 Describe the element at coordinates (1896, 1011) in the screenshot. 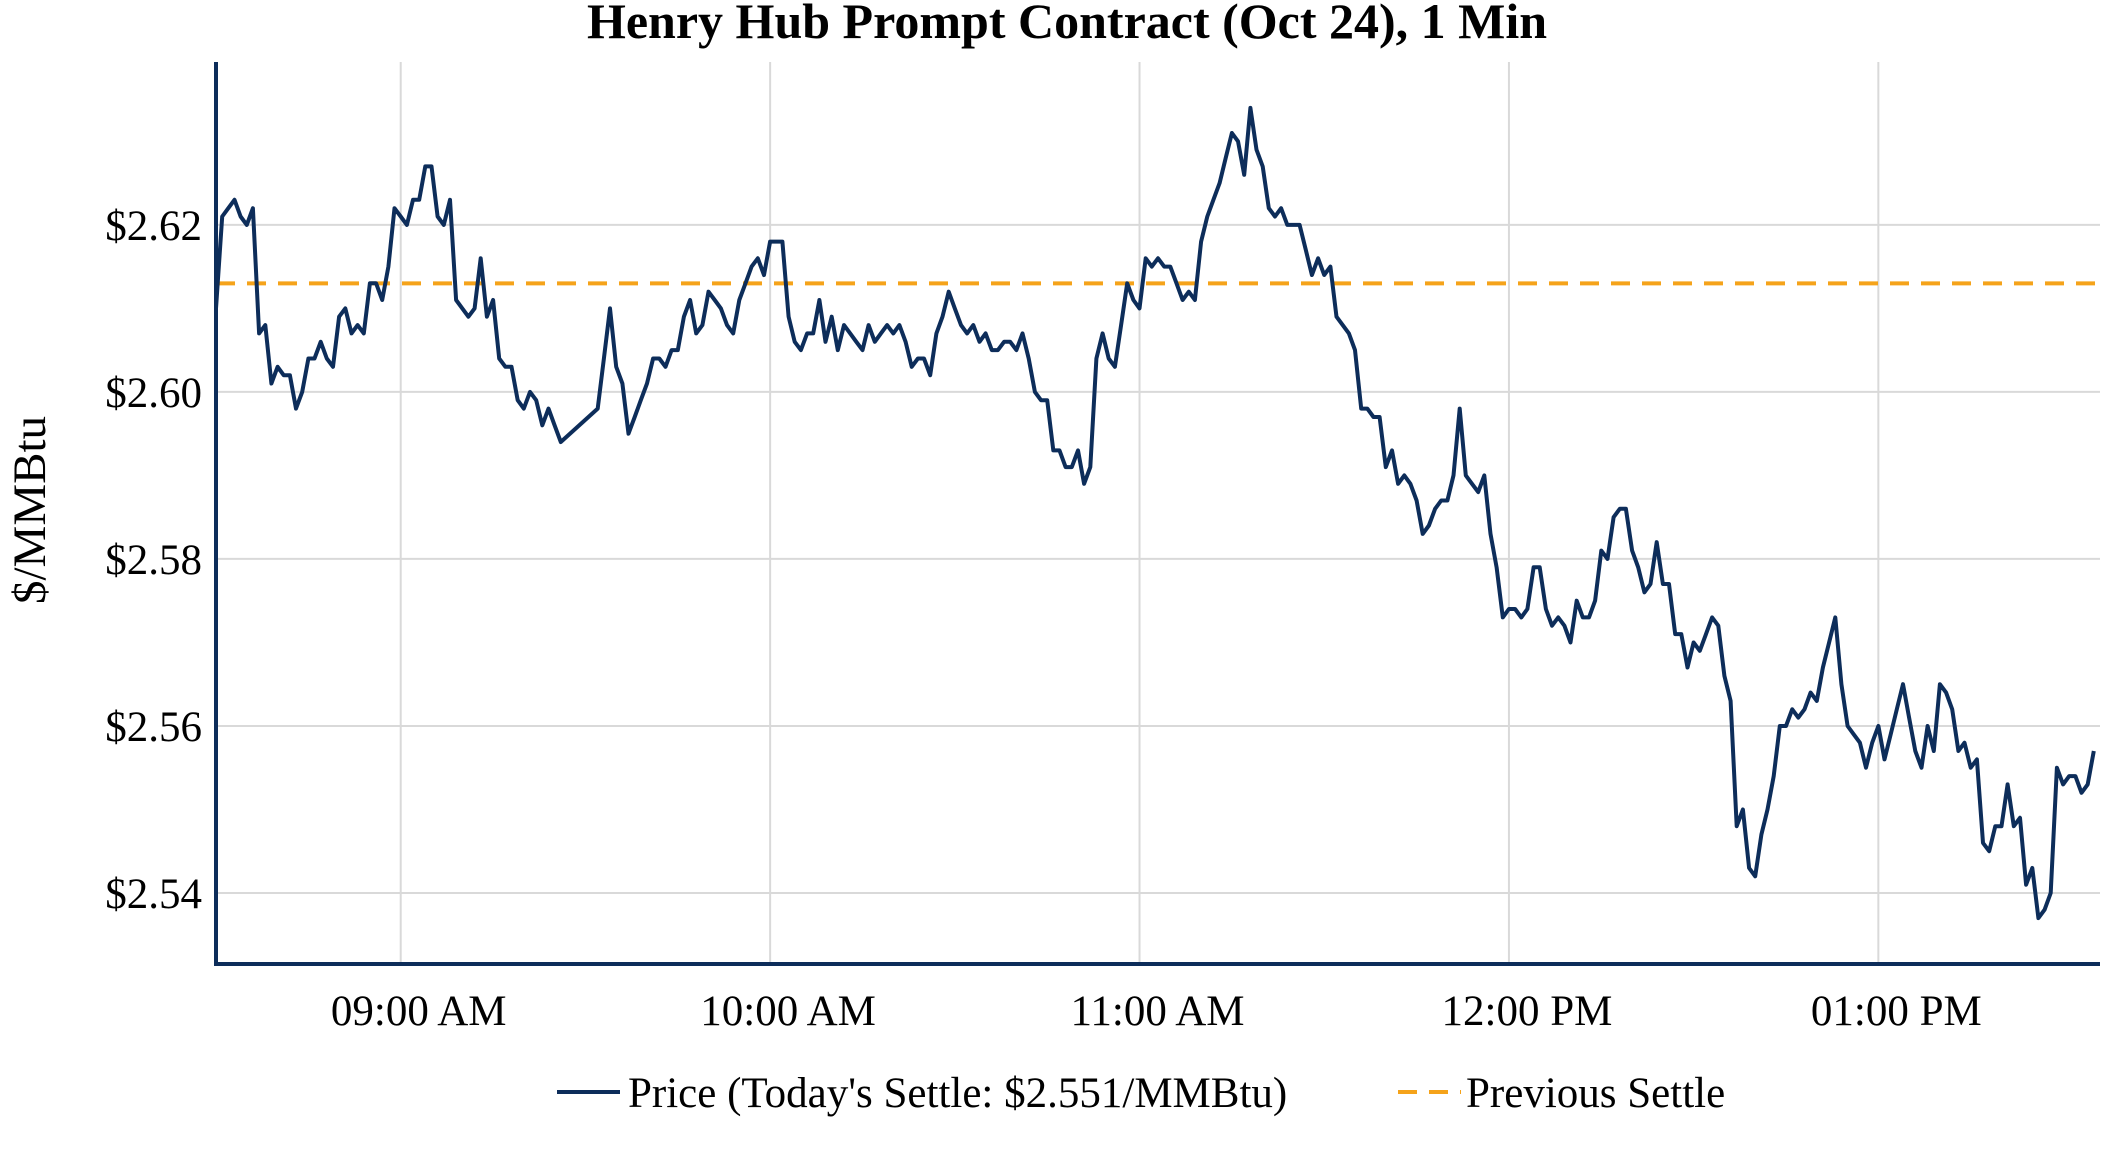

I see `x-tick-label: 01:00 PM` at that location.